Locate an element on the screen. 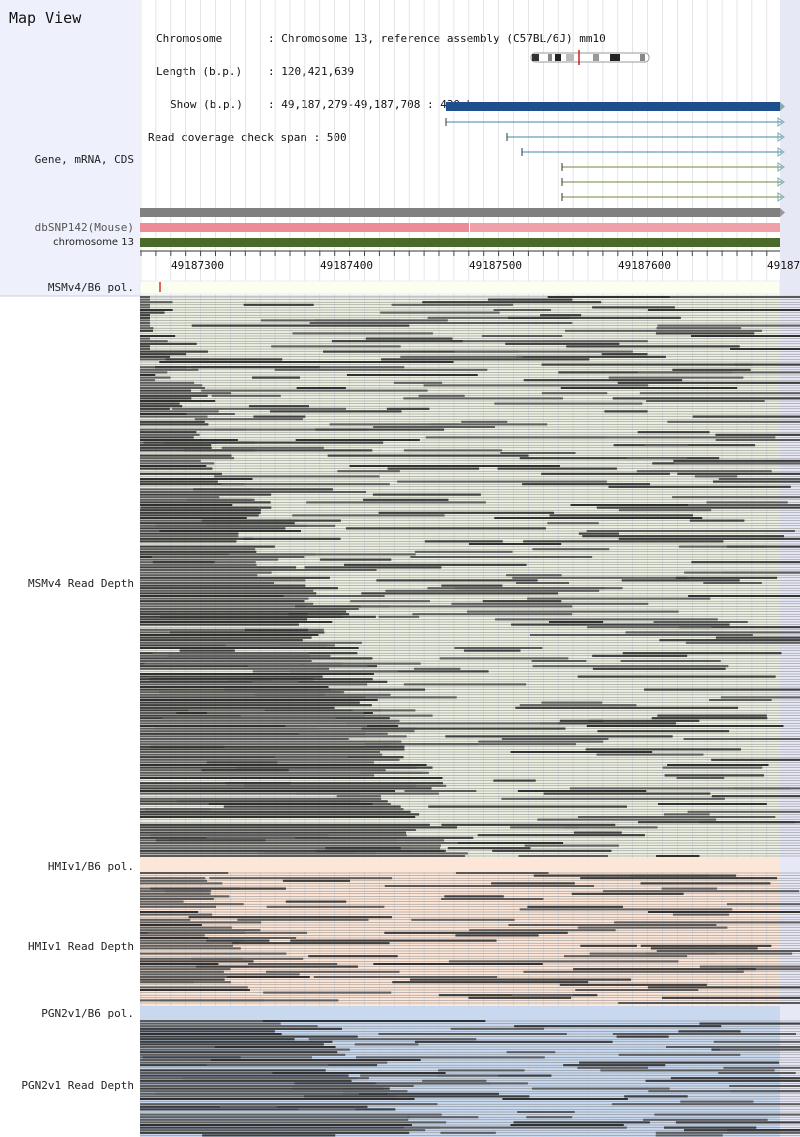 The width and height of the screenshot is (800, 1137). dbsnp-bar is located at coordinates (460, 212).